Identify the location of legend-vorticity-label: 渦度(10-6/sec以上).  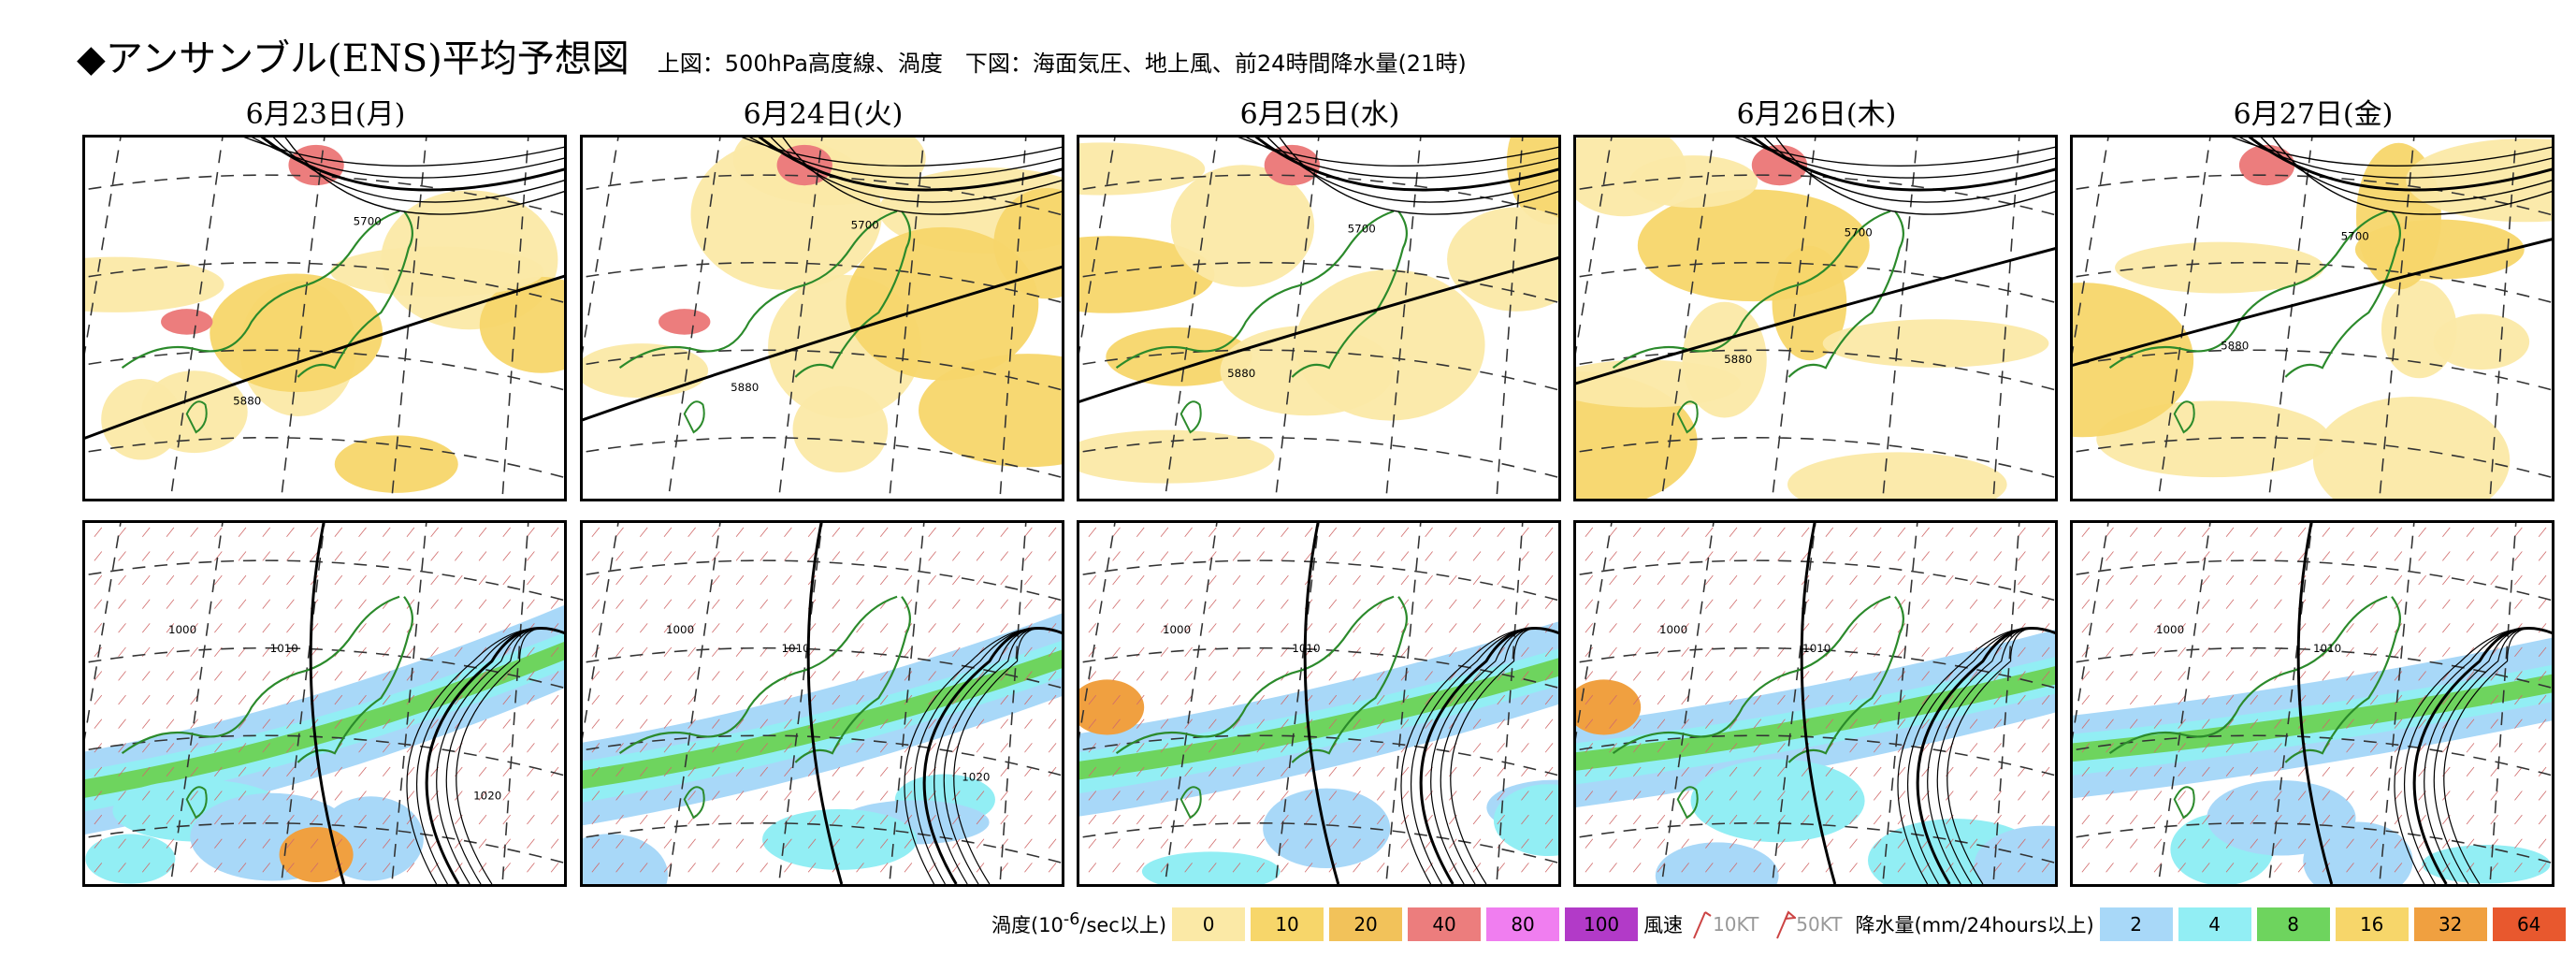
(1079, 923).